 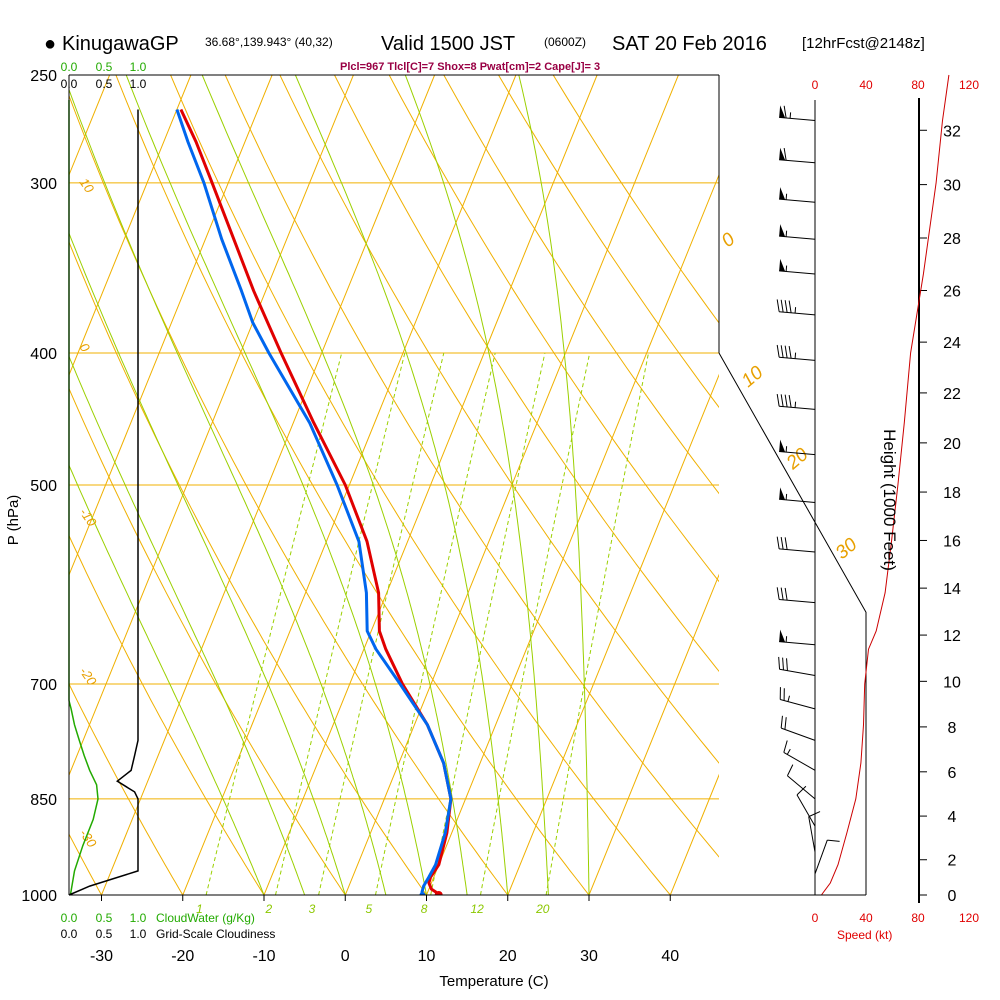 I want to click on temperature-tick-label: 30, so click(x=589, y=956).